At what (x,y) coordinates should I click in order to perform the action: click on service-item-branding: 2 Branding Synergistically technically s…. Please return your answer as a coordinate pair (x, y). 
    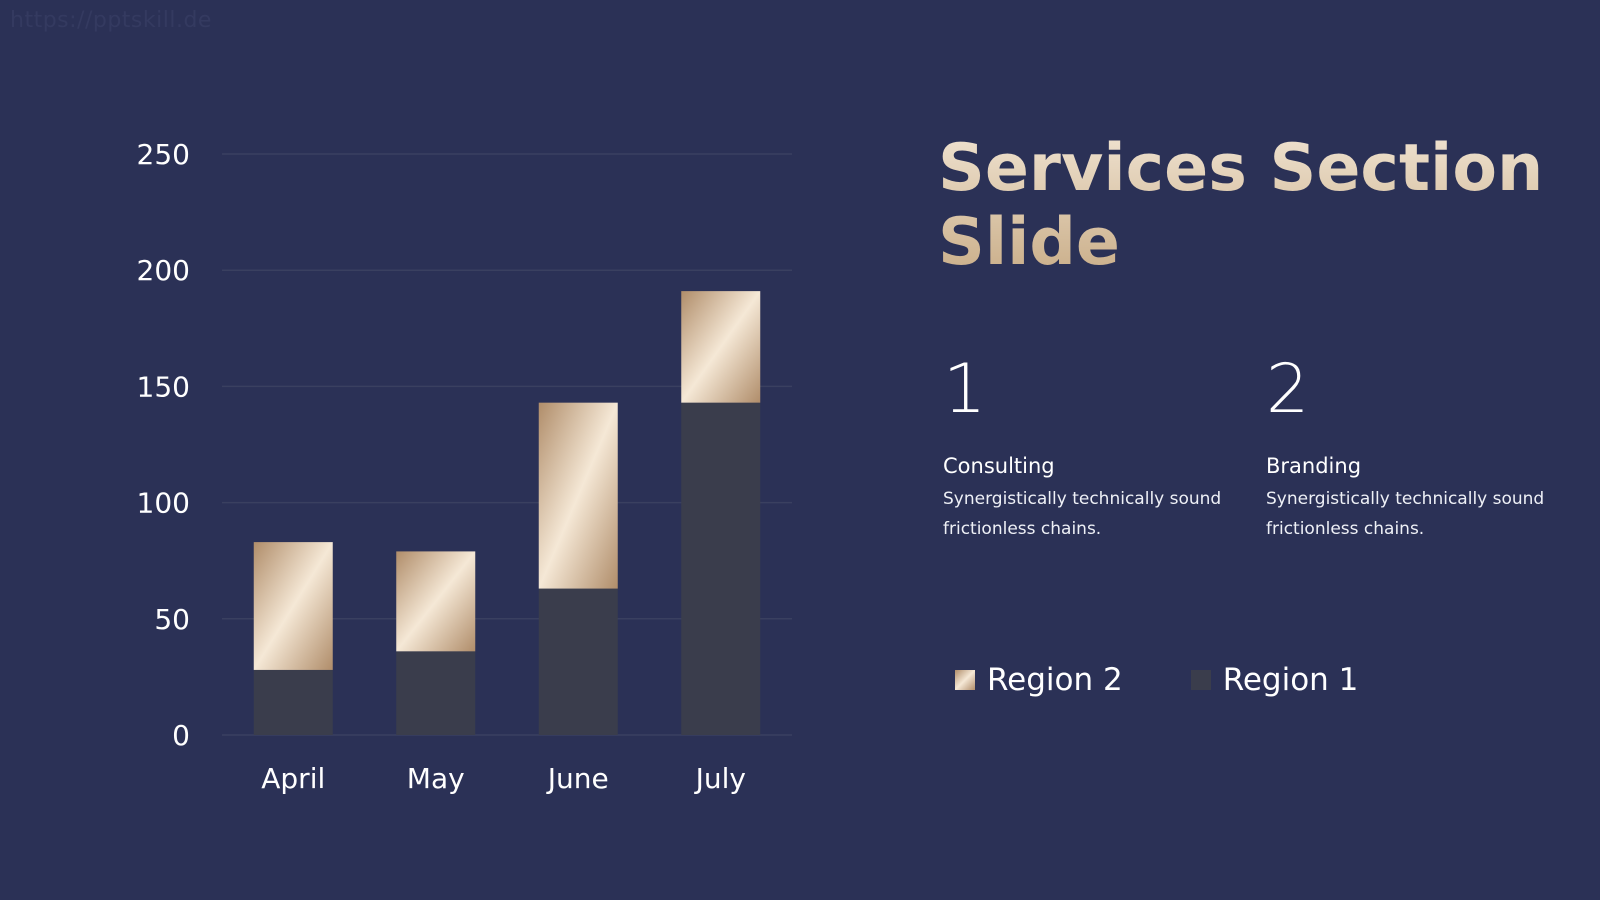
    Looking at the image, I should click on (1411, 447).